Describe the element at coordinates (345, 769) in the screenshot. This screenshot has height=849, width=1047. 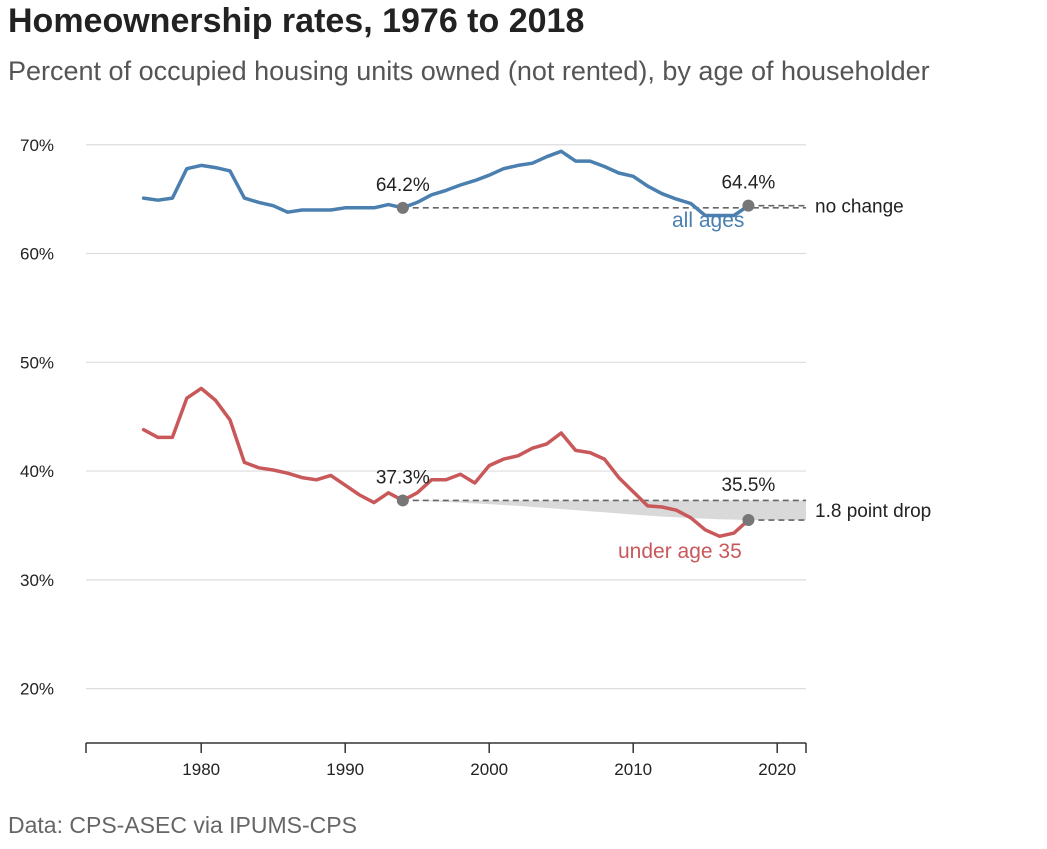
I see `x-tick-label: 1990` at that location.